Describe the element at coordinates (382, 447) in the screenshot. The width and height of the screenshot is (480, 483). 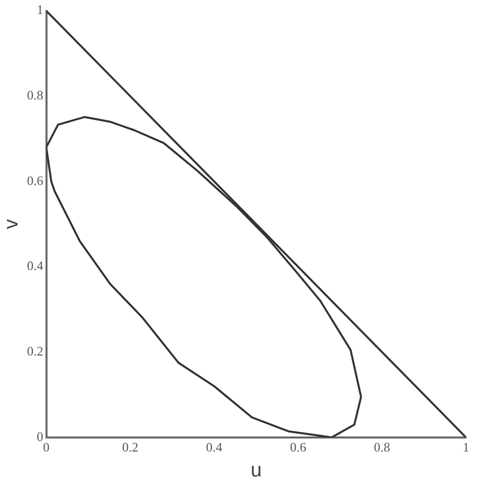
I see `x-tick-label: 0.8` at that location.